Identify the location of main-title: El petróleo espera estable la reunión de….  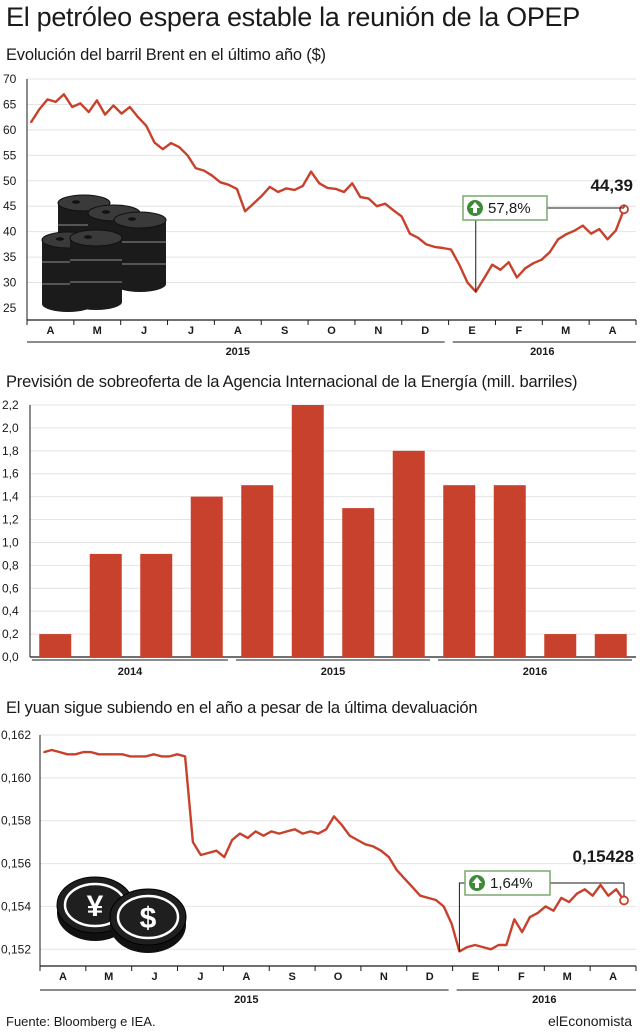
(293, 17).